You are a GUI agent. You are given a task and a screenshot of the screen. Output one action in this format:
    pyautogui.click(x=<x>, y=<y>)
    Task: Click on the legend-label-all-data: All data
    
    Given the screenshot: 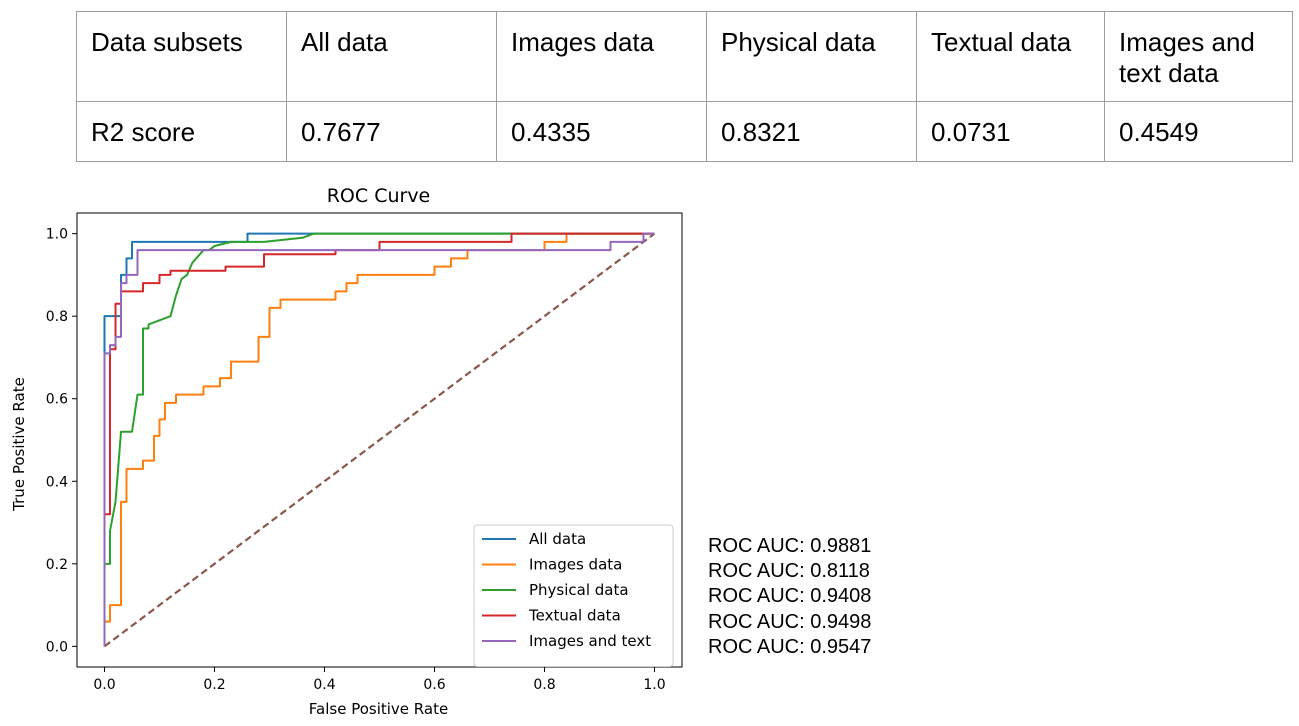 What is the action you would take?
    pyautogui.click(x=557, y=539)
    